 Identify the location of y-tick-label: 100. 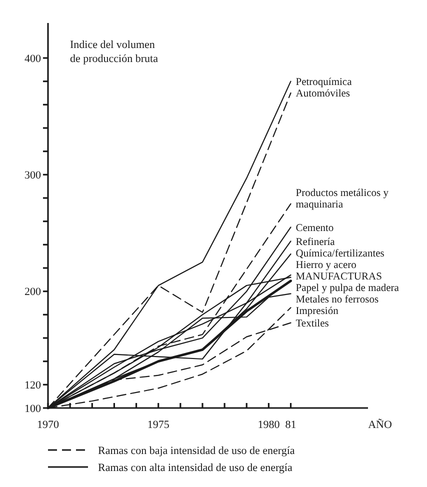
(33, 408).